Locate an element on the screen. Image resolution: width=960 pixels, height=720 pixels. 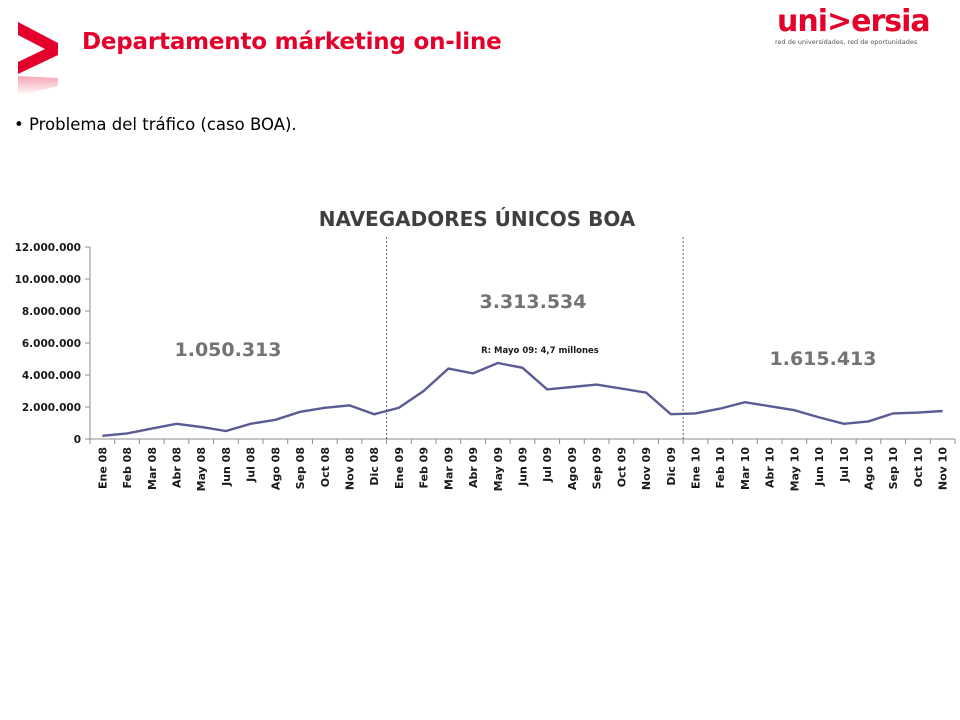
y-tick-label: 0 is located at coordinates (77, 440).